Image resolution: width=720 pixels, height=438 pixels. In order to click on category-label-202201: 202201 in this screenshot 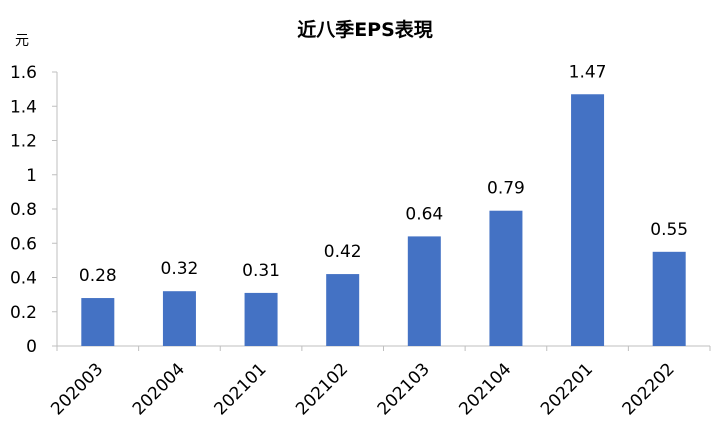, I will do `click(567, 389)`.